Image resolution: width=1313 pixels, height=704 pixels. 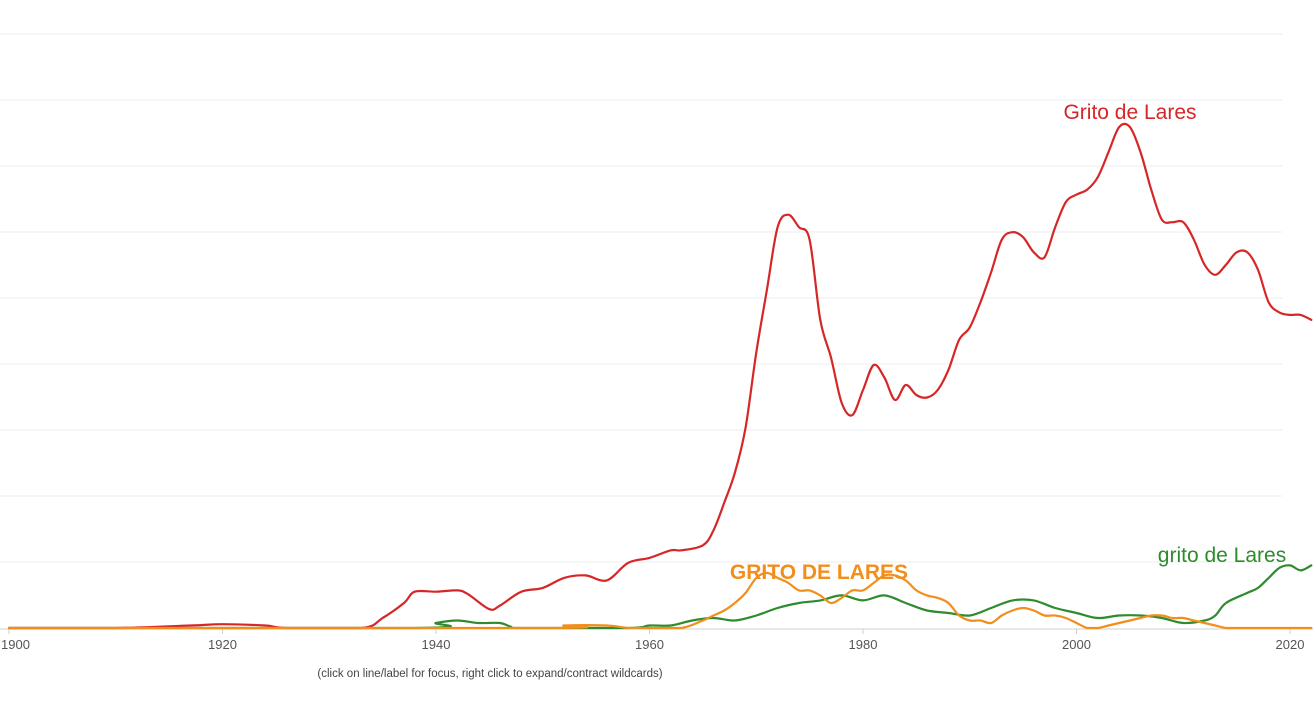 What do you see at coordinates (863, 644) in the screenshot?
I see `x-tick-label-1980: 1980` at bounding box center [863, 644].